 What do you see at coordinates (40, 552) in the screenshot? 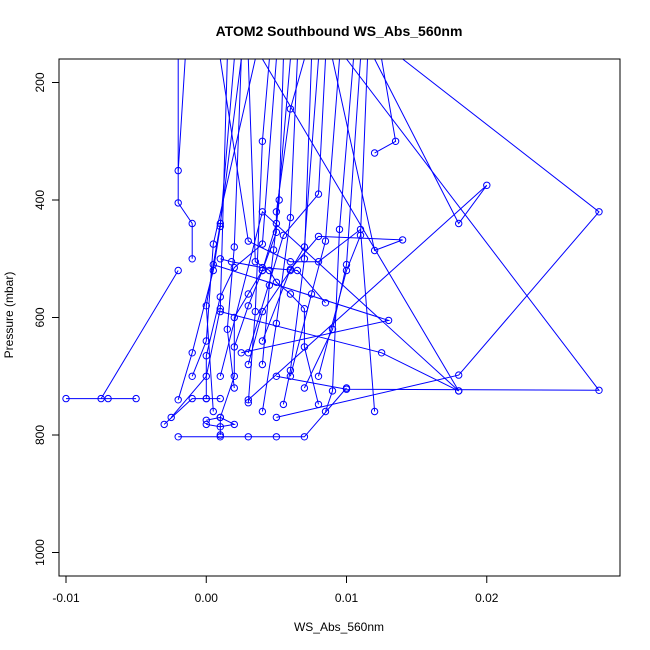
I see `y-tick-label: 1000` at bounding box center [40, 552].